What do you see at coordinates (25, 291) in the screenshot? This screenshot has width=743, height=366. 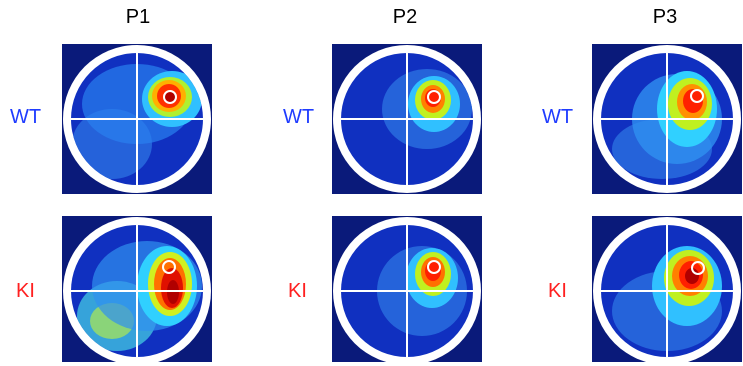 I see `row-label-ki-p1: KI` at bounding box center [25, 291].